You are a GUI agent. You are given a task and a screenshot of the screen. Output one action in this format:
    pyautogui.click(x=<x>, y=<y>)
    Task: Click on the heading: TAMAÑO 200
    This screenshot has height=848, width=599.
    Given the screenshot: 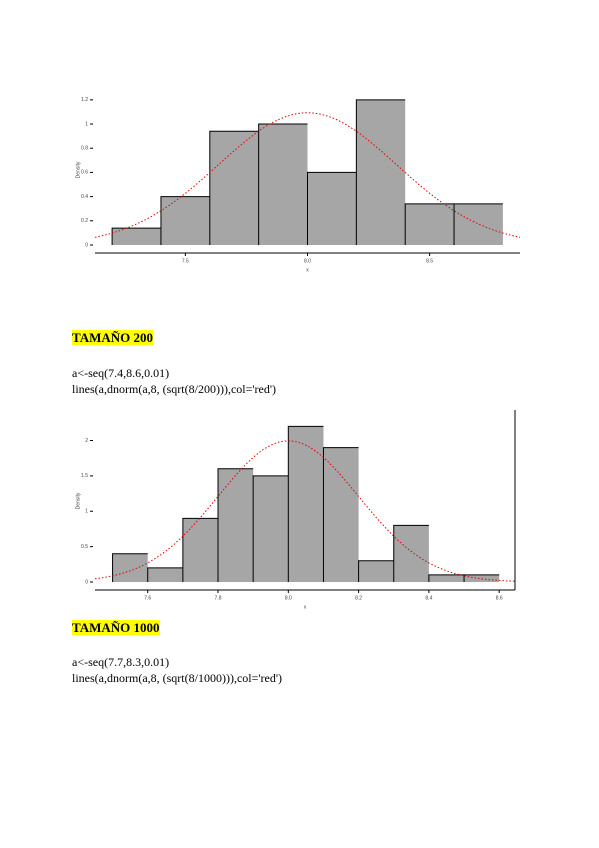 What is the action you would take?
    pyautogui.click(x=113, y=337)
    